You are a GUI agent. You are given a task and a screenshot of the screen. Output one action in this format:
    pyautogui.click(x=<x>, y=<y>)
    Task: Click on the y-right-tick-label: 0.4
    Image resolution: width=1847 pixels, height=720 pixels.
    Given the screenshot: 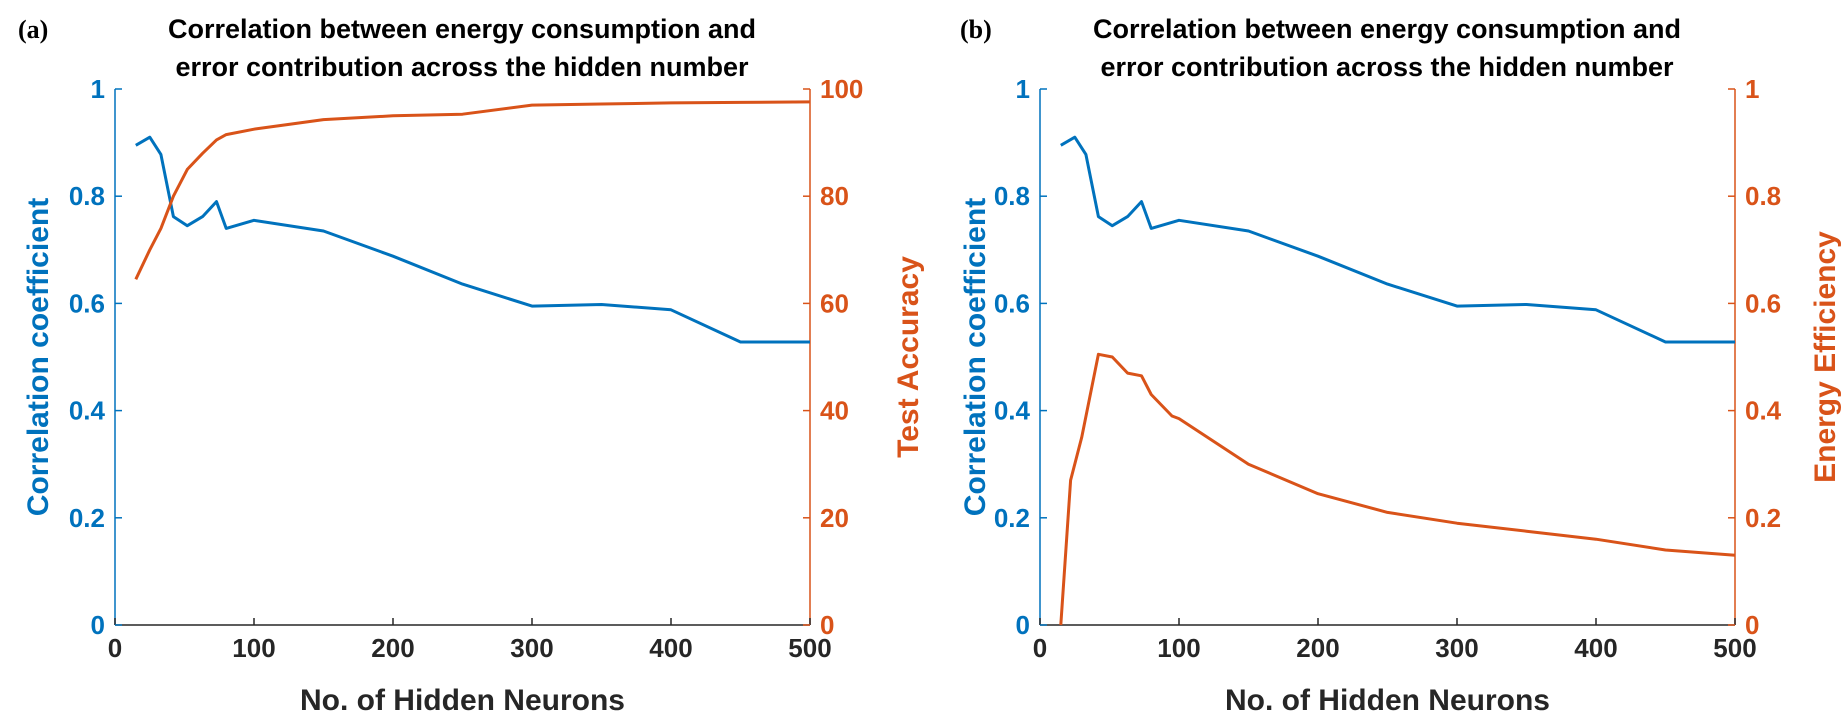 What is the action you would take?
    pyautogui.click(x=1763, y=411)
    